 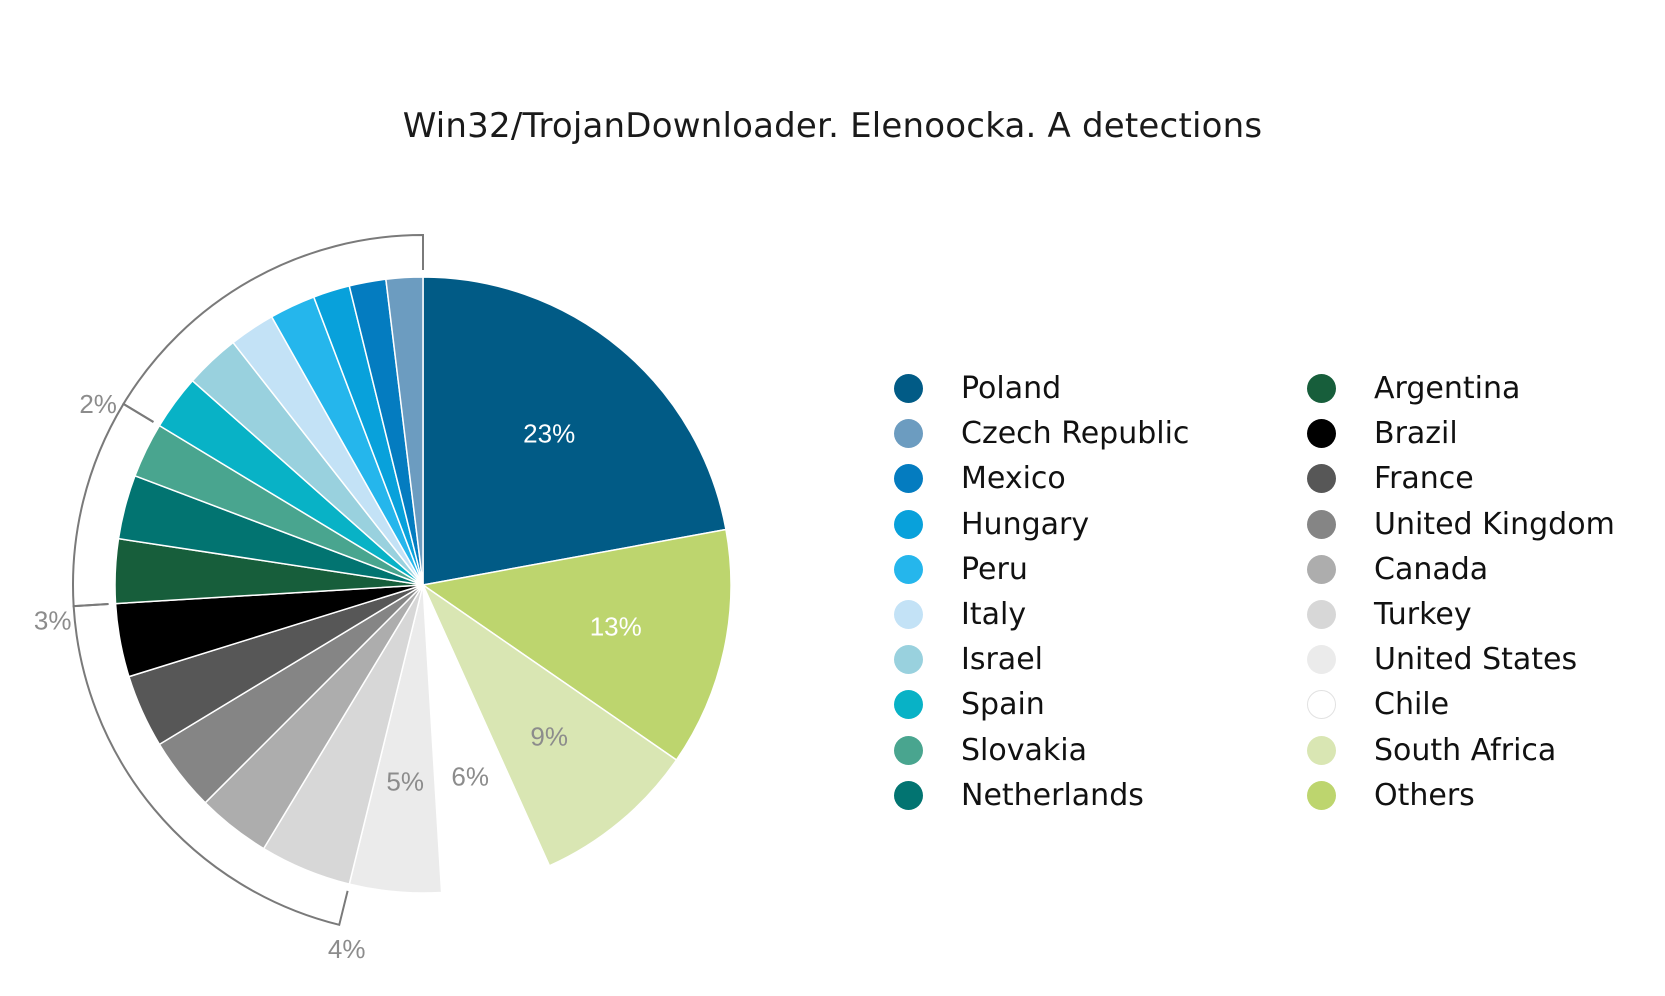 I want to click on group-brackets, so click(x=248, y=580).